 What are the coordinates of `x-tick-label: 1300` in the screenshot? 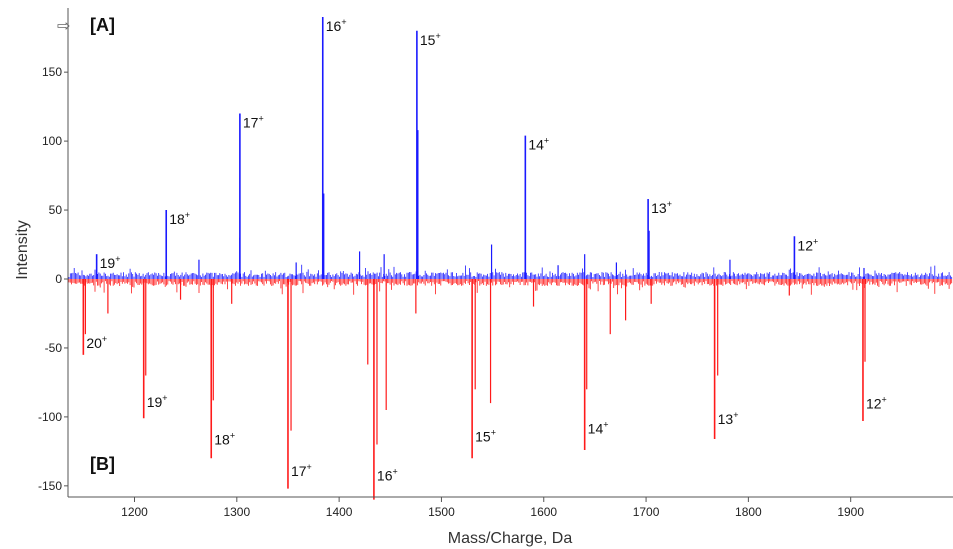 It's located at (236, 512).